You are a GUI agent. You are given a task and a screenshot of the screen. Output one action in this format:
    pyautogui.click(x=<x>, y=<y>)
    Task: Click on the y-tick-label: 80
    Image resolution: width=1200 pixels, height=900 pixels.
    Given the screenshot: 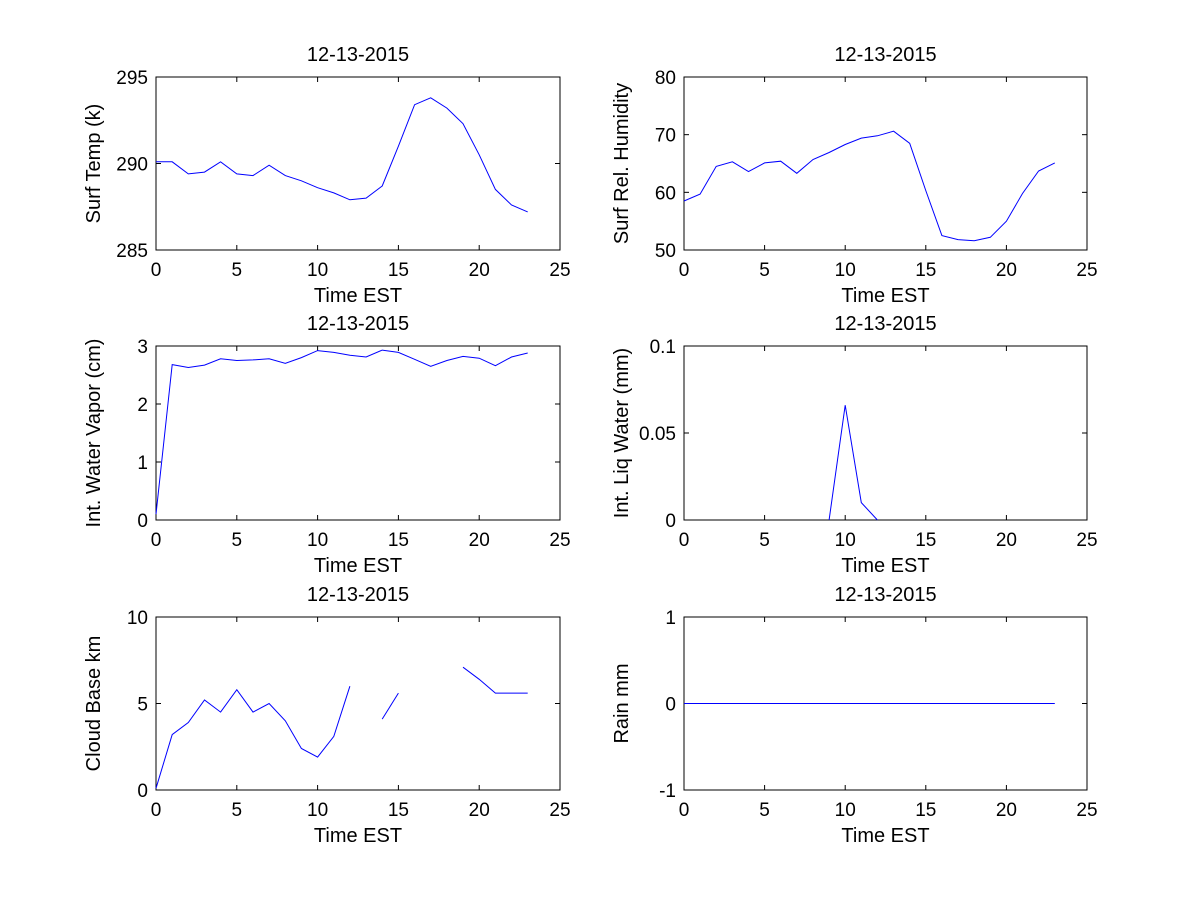 What is the action you would take?
    pyautogui.click(x=665, y=78)
    